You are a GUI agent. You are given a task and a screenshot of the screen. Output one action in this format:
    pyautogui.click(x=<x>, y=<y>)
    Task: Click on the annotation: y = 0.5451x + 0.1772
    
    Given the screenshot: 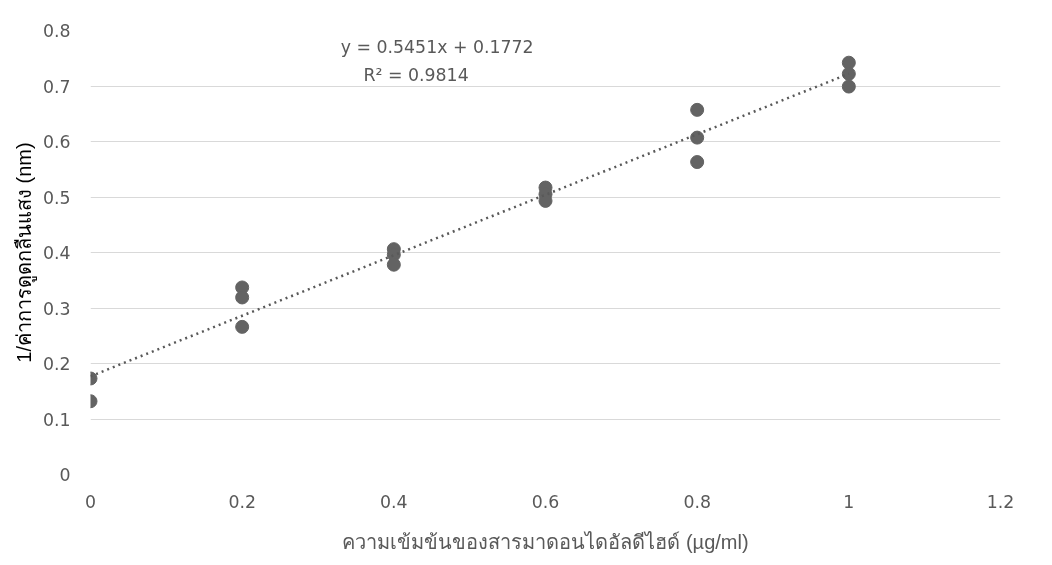 What is the action you would take?
    pyautogui.click(x=437, y=47)
    